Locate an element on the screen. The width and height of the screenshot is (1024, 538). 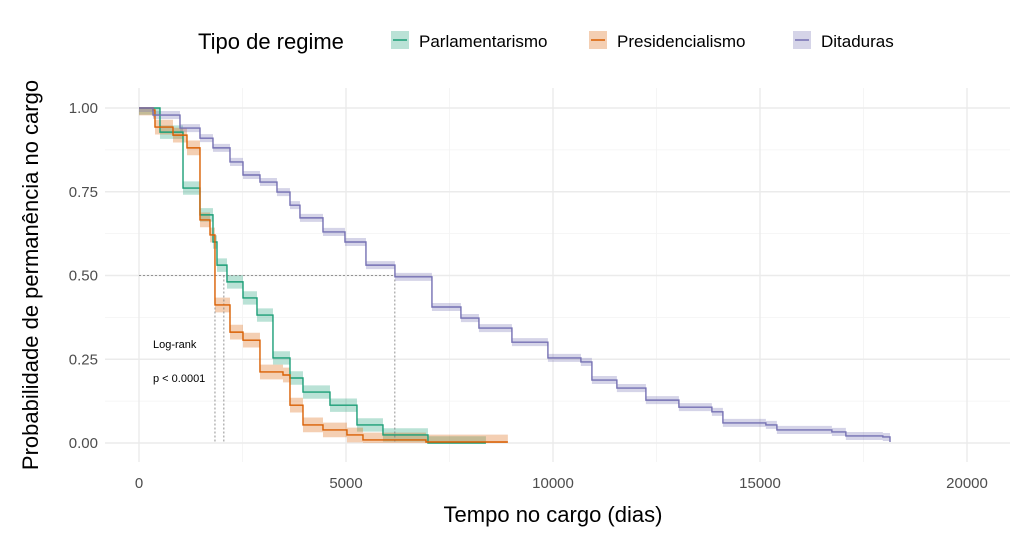
y-tick-label: 0.25 is located at coordinates (83, 359).